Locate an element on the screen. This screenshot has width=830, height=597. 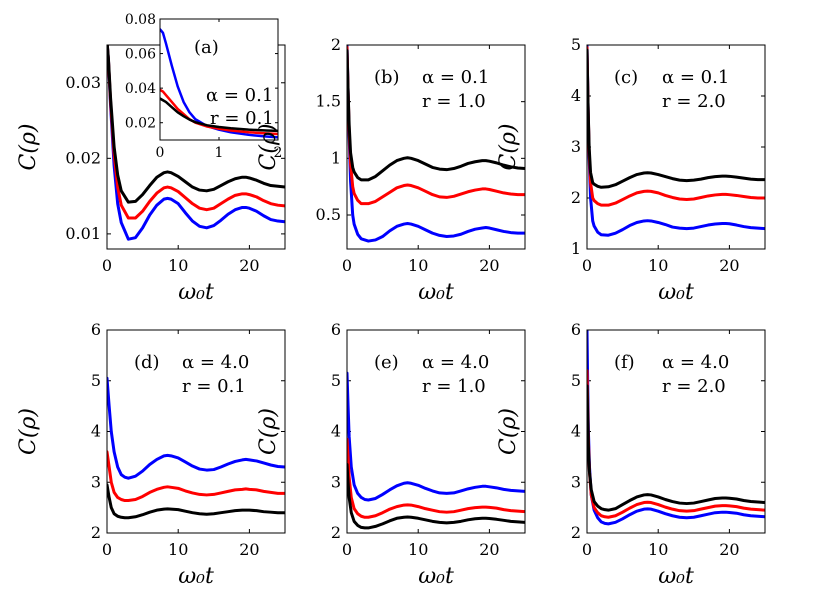
inset-series-blue is located at coordinates (219, 83).